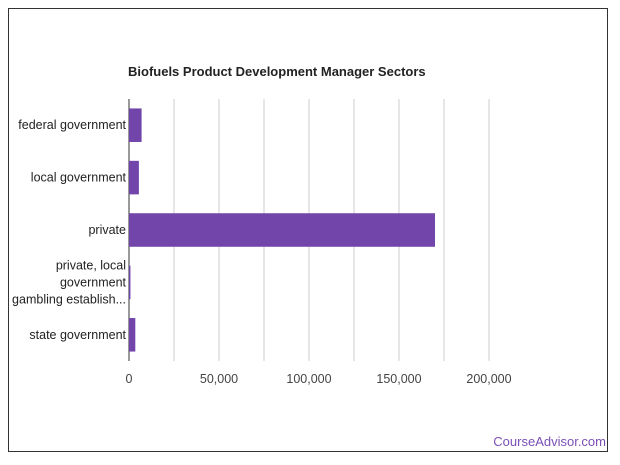 This screenshot has height=465, width=620. I want to click on x-tick-label: 200,000, so click(488, 379).